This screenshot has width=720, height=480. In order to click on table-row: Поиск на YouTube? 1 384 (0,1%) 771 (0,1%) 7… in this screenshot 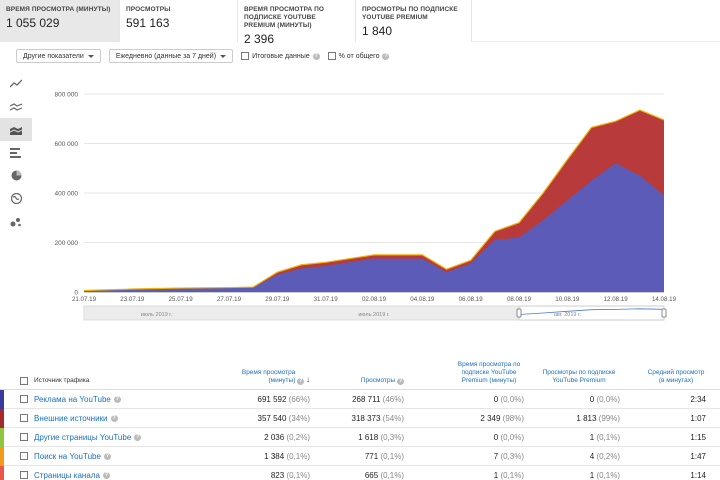, I will do `click(360, 456)`.